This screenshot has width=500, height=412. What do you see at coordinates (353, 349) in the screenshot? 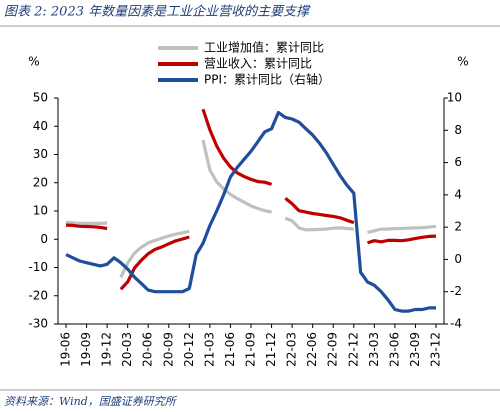
I see `x-tick-label: 22-12` at bounding box center [353, 349].